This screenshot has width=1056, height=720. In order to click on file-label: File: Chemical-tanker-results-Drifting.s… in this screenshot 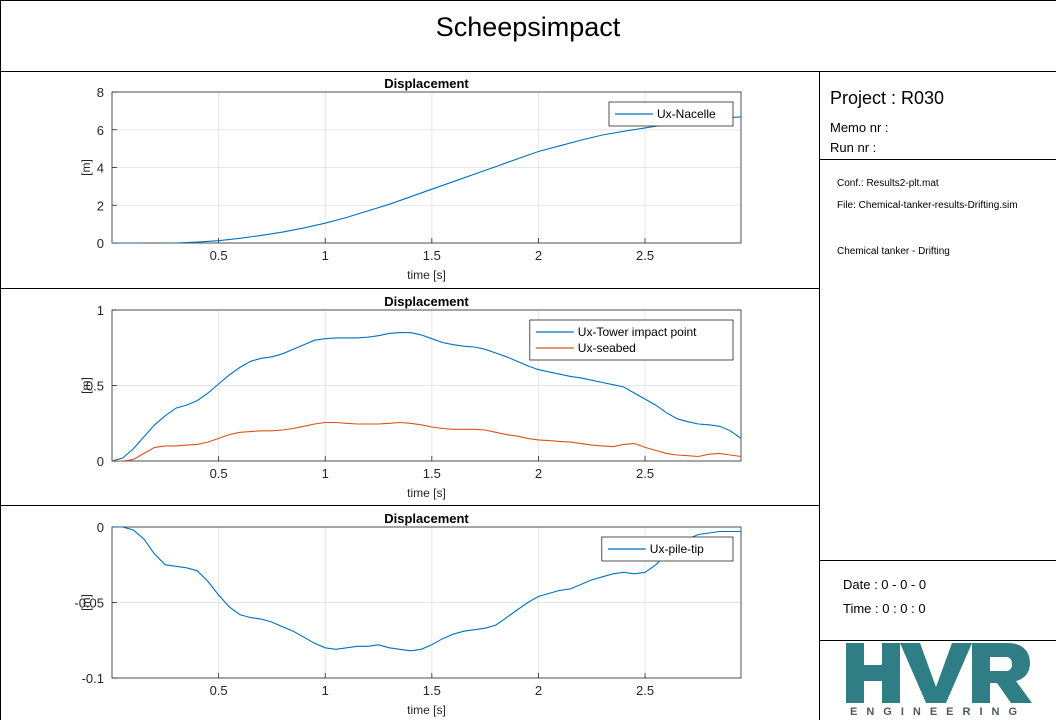, I will do `click(927, 205)`.